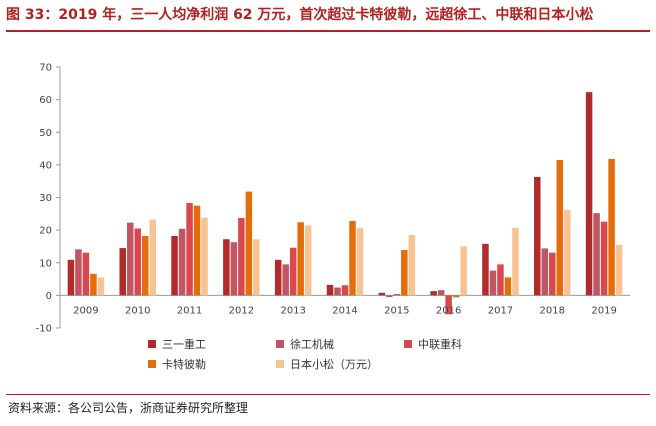  Describe the element at coordinates (328, 394) in the screenshot. I see `source-rule` at that location.